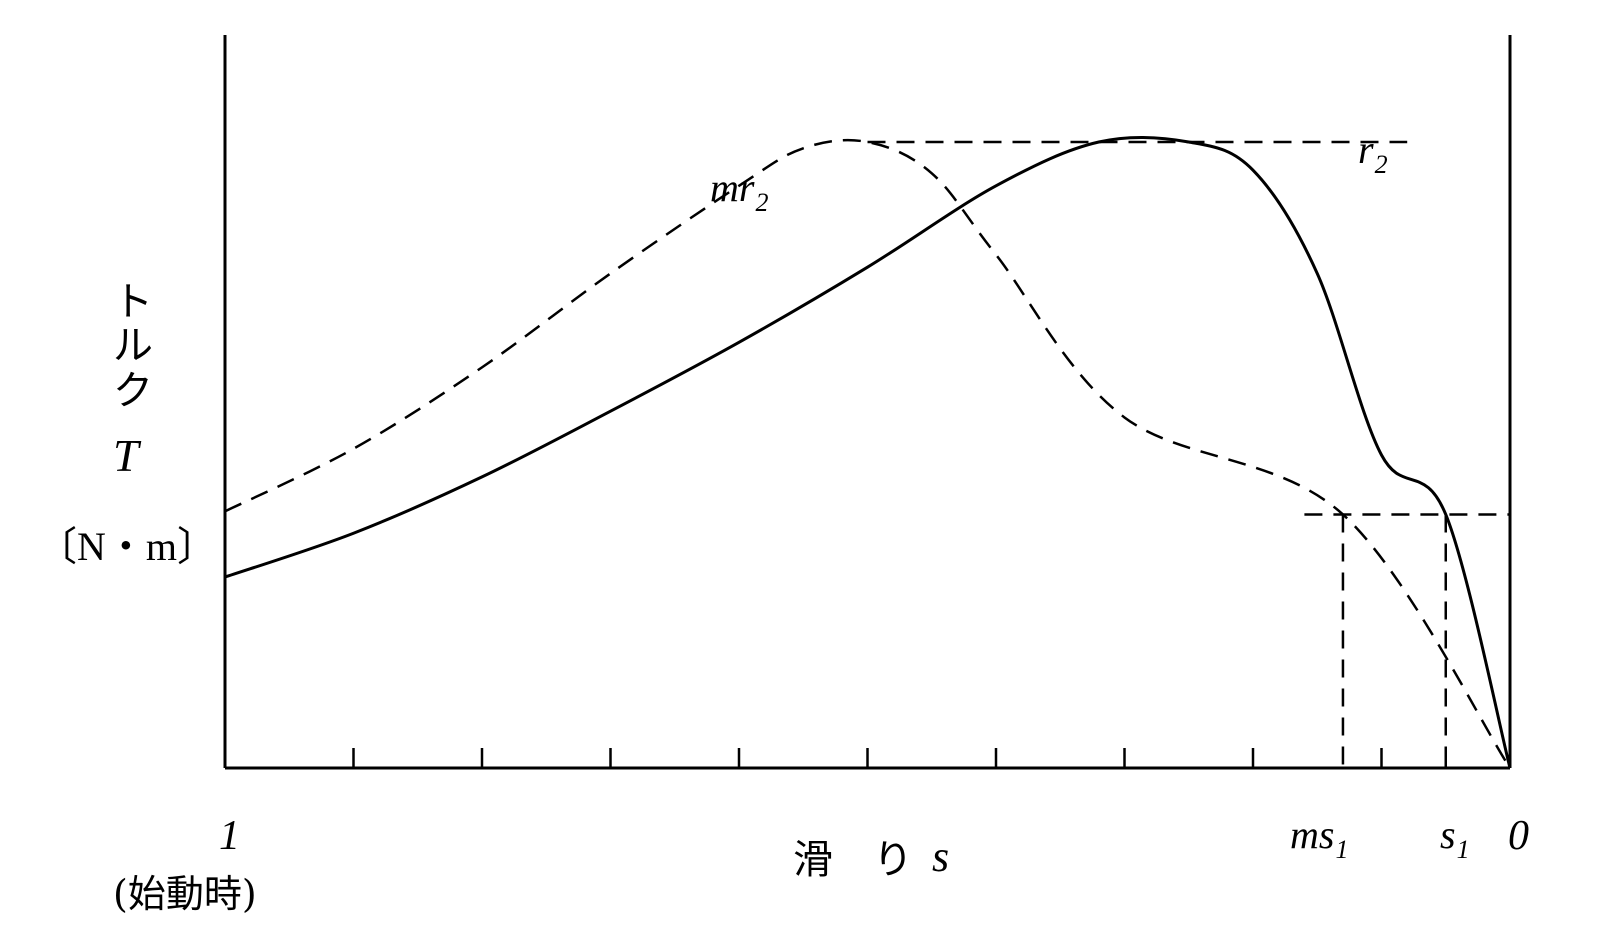 The image size is (1620, 945). What do you see at coordinates (185, 894) in the screenshot?
I see `x-axis-start-note: (始動時)` at bounding box center [185, 894].